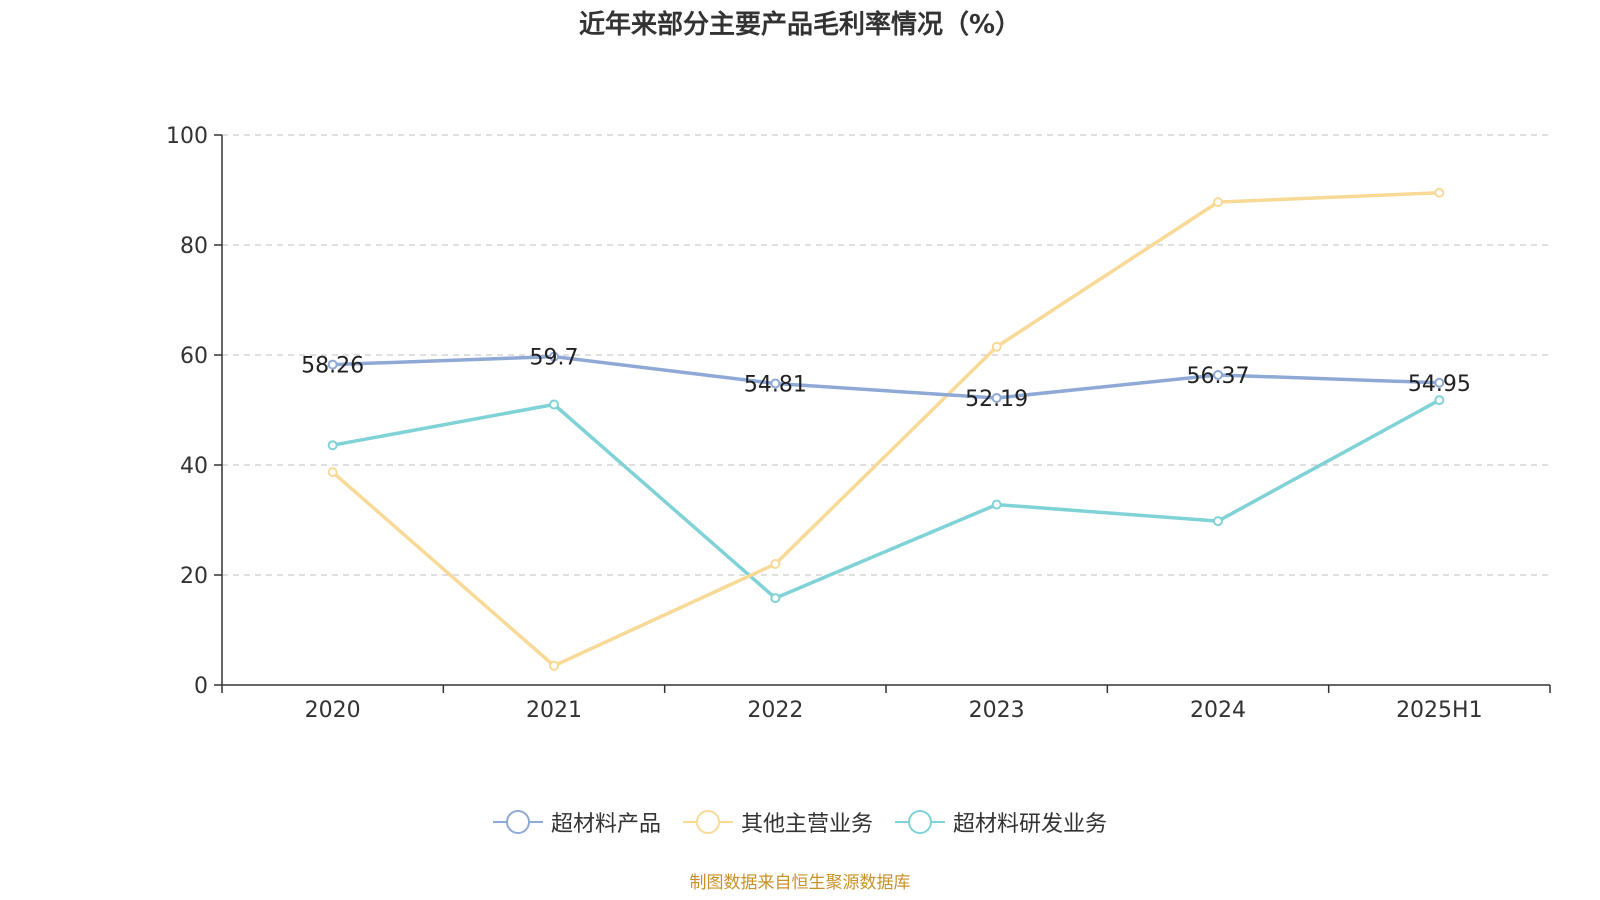 The image size is (1600, 900). Describe the element at coordinates (886, 377) in the screenshot. I see `series-line` at that location.